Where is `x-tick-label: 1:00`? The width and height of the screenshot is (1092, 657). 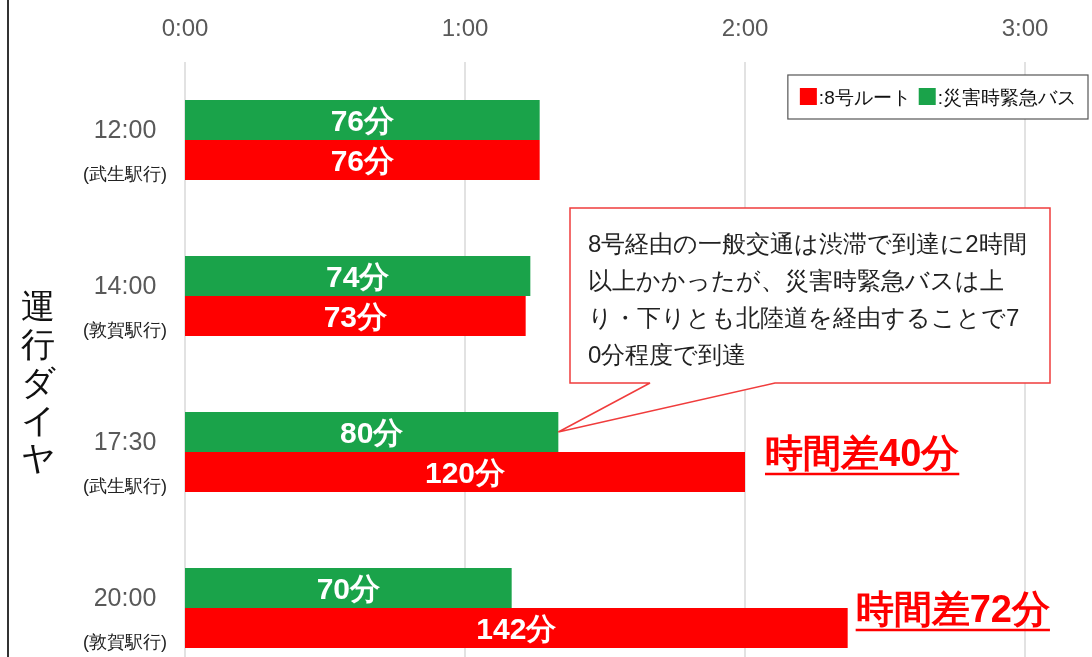 x-tick-label: 1:00 is located at coordinates (465, 27).